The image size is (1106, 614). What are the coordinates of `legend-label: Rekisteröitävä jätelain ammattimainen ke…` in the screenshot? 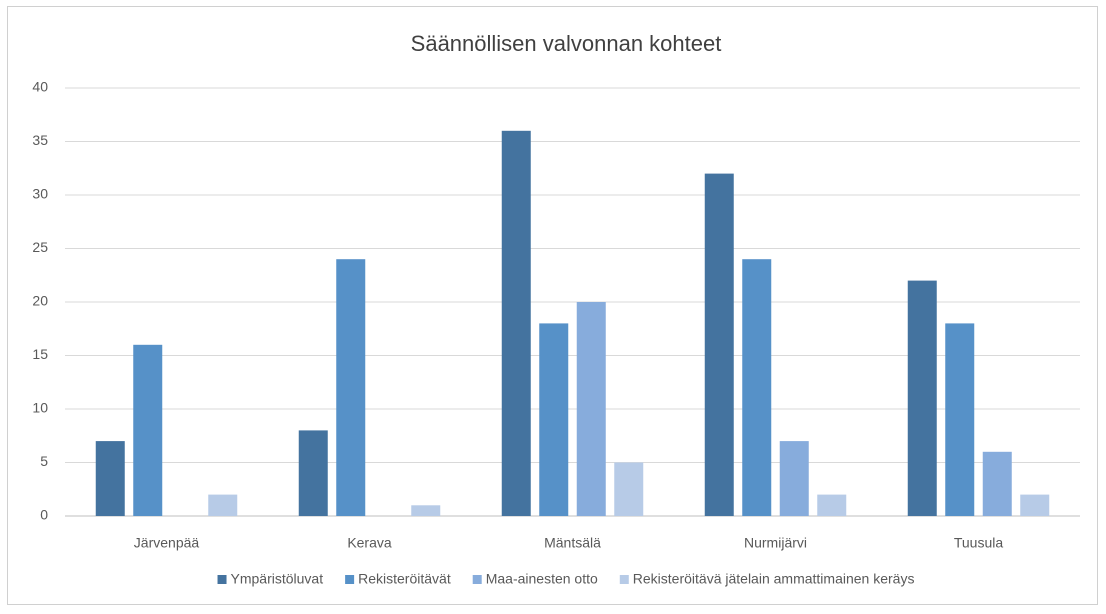 It's located at (774, 579).